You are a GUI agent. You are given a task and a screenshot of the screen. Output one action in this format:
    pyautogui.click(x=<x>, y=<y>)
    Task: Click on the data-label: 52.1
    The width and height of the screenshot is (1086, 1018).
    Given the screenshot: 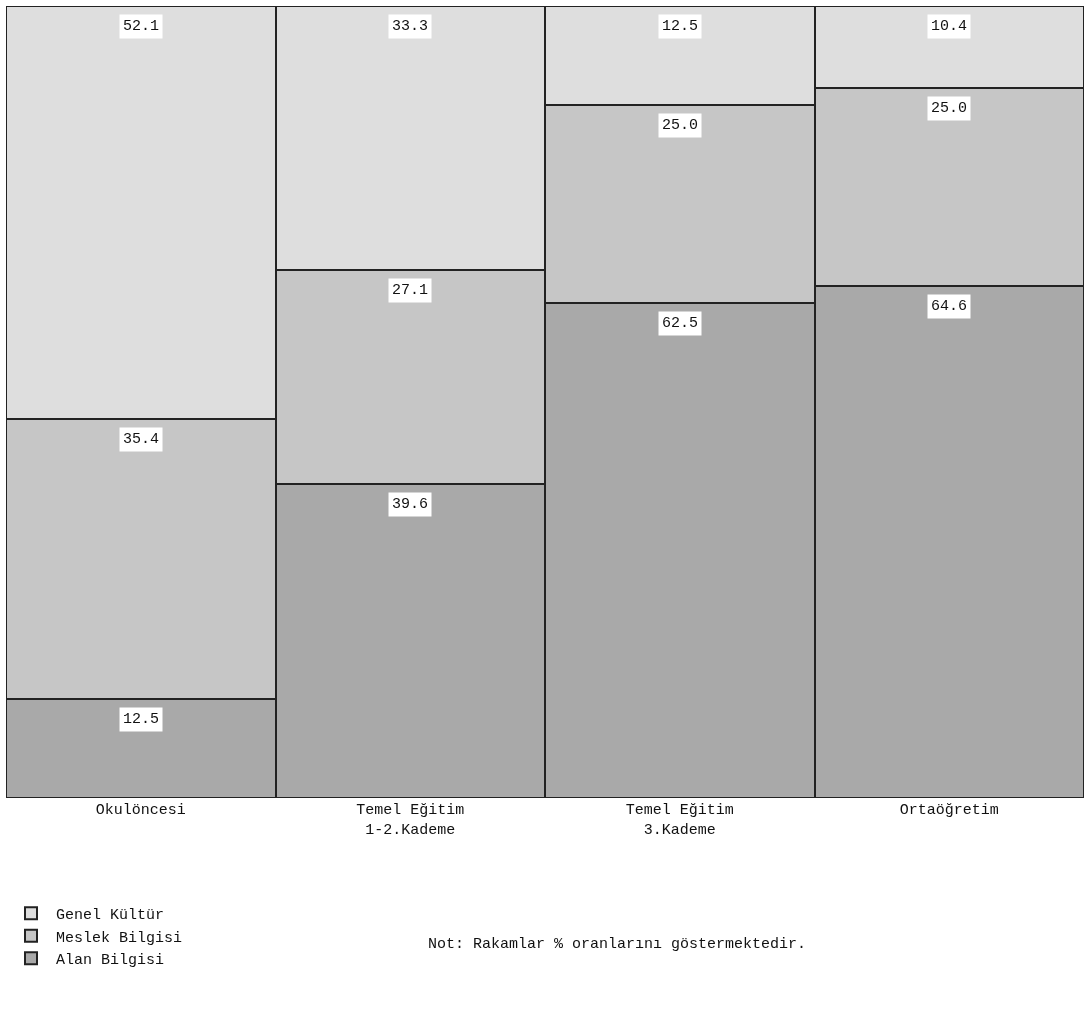 What is the action you would take?
    pyautogui.click(x=141, y=26)
    